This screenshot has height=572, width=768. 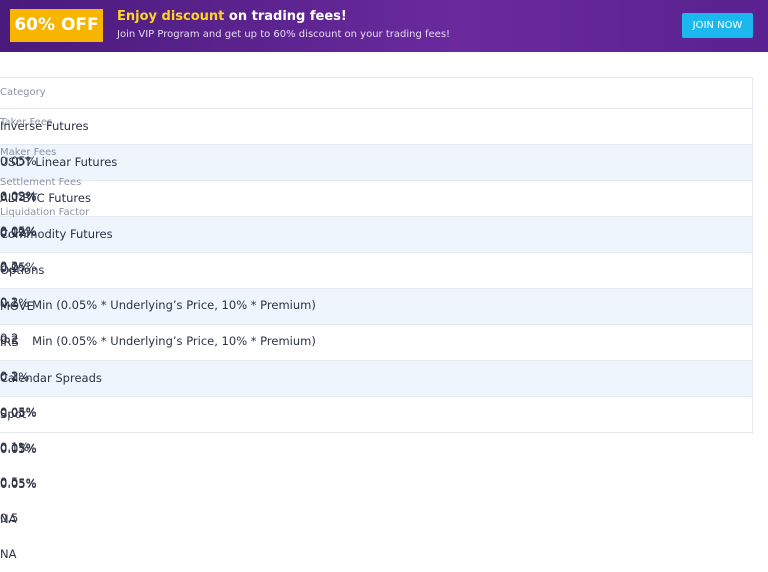 I want to click on table-cell: Commodity Futures, so click(x=56, y=234).